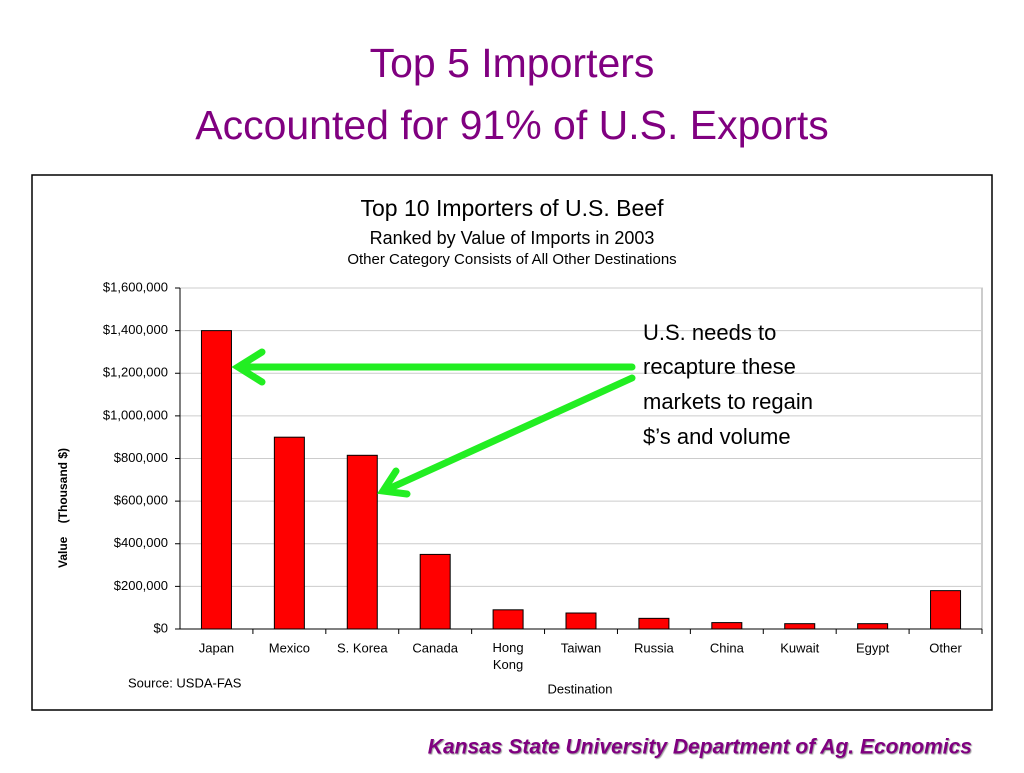 This screenshot has height=773, width=1024. Describe the element at coordinates (141, 500) in the screenshot. I see `y-tick-label: $600,000` at that location.